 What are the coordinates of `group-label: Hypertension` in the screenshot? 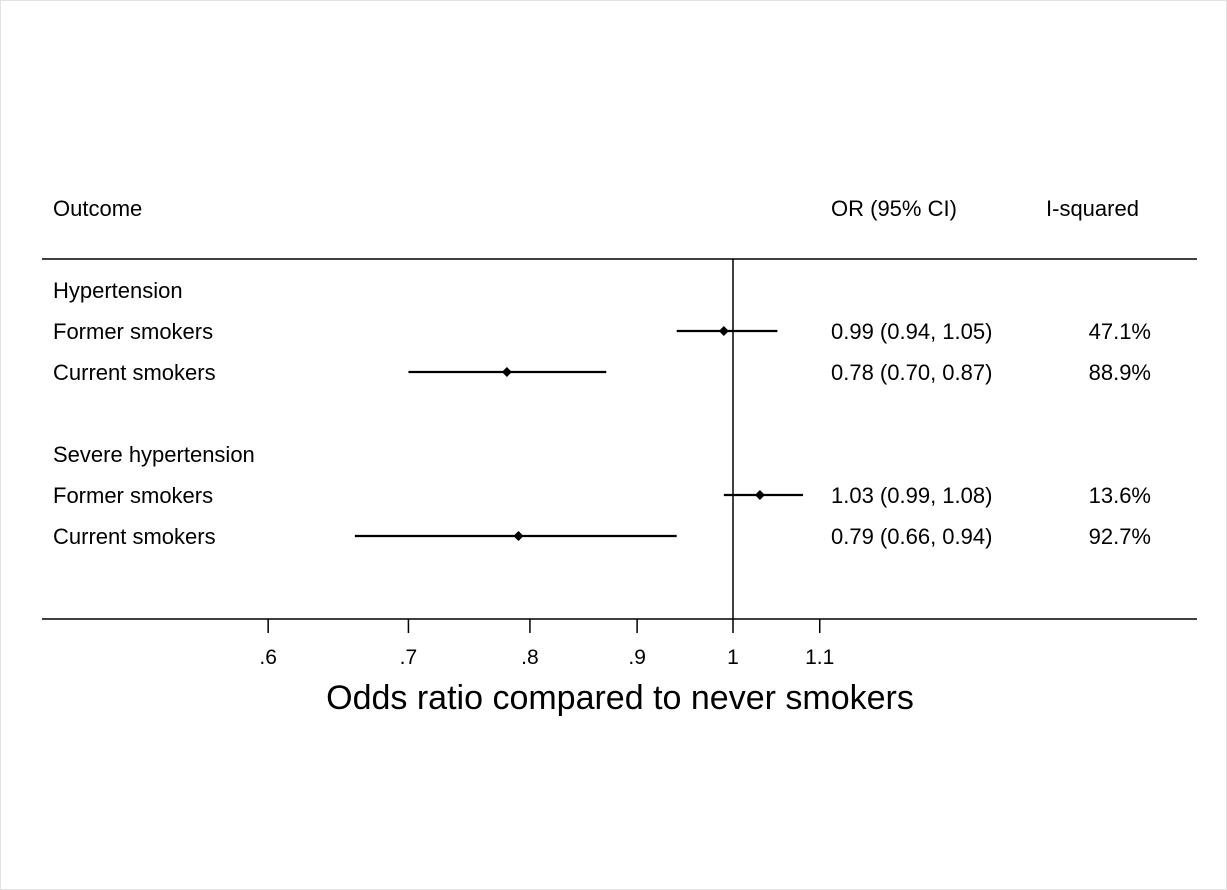 It's located at (118, 290).